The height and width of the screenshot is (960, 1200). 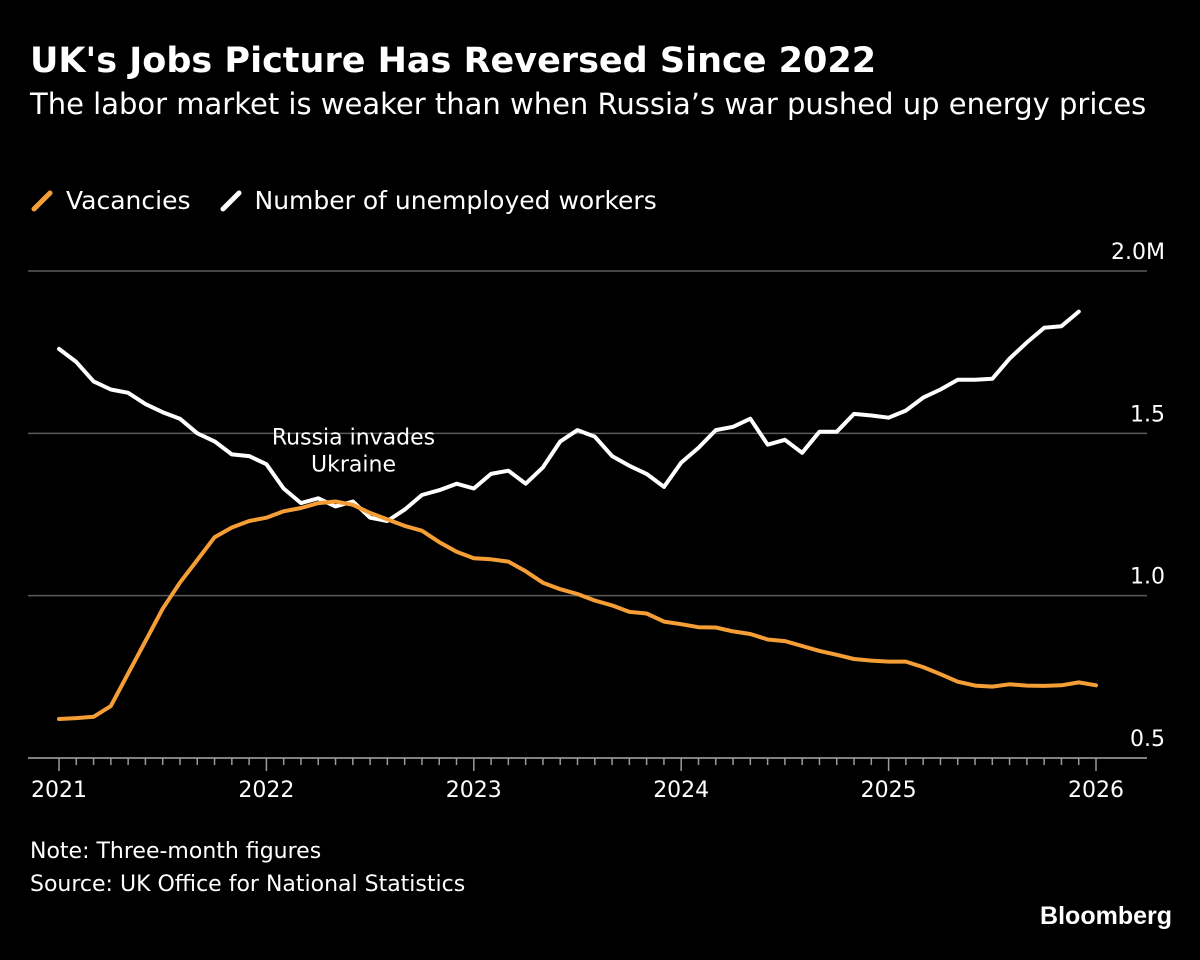 What do you see at coordinates (1147, 577) in the screenshot?
I see `y-tick-label-1: 1.0` at bounding box center [1147, 577].